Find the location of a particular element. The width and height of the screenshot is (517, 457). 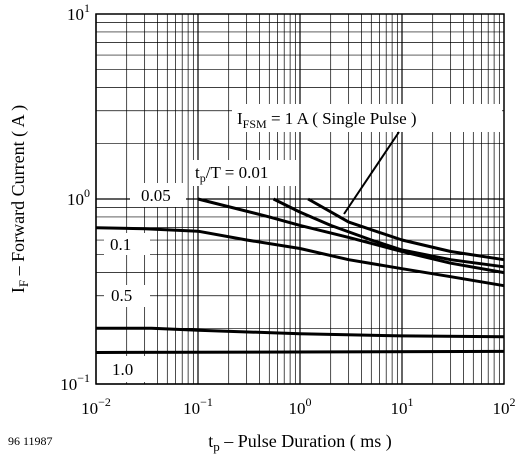

y-tick-label: 10⁰ is located at coordinates (78, 197).